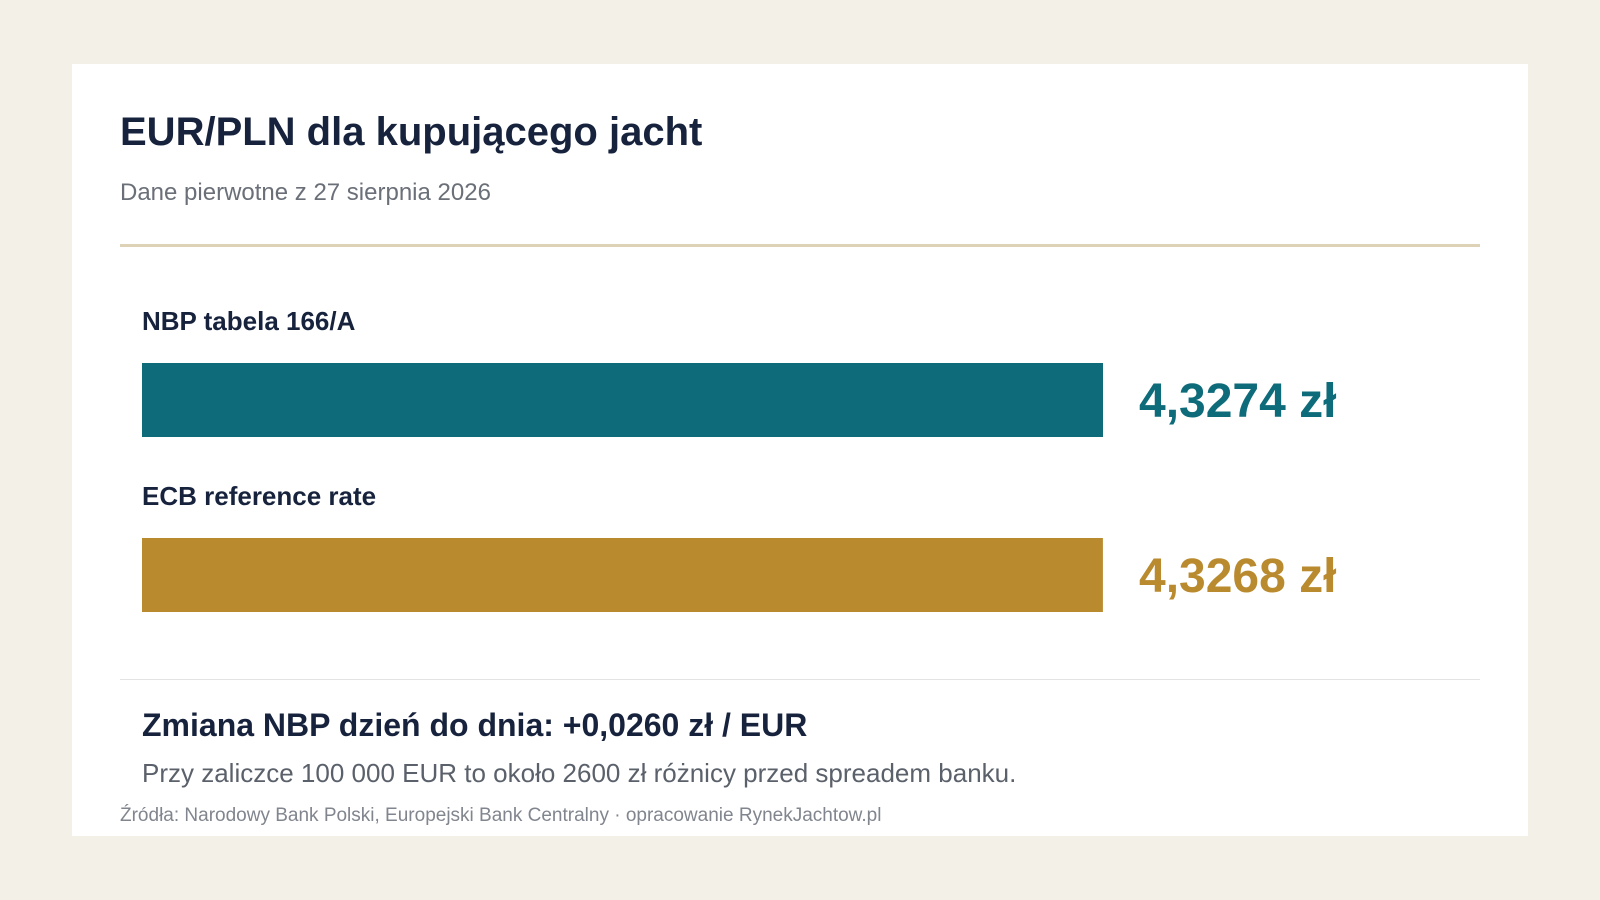  What do you see at coordinates (411, 132) in the screenshot?
I see `chart-title: EUR/PLN dla kupującego jacht` at bounding box center [411, 132].